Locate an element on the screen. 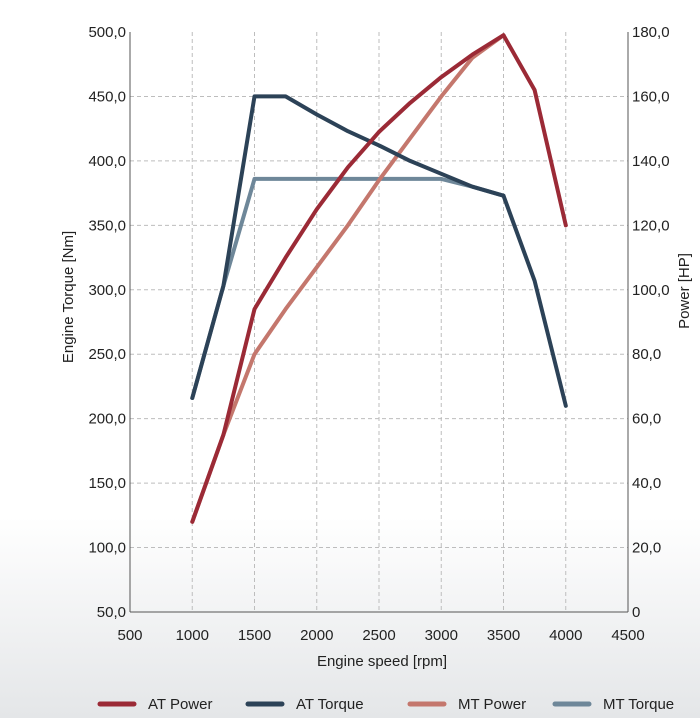 The height and width of the screenshot is (718, 700). y-tick-label: 150,0 is located at coordinates (107, 483).